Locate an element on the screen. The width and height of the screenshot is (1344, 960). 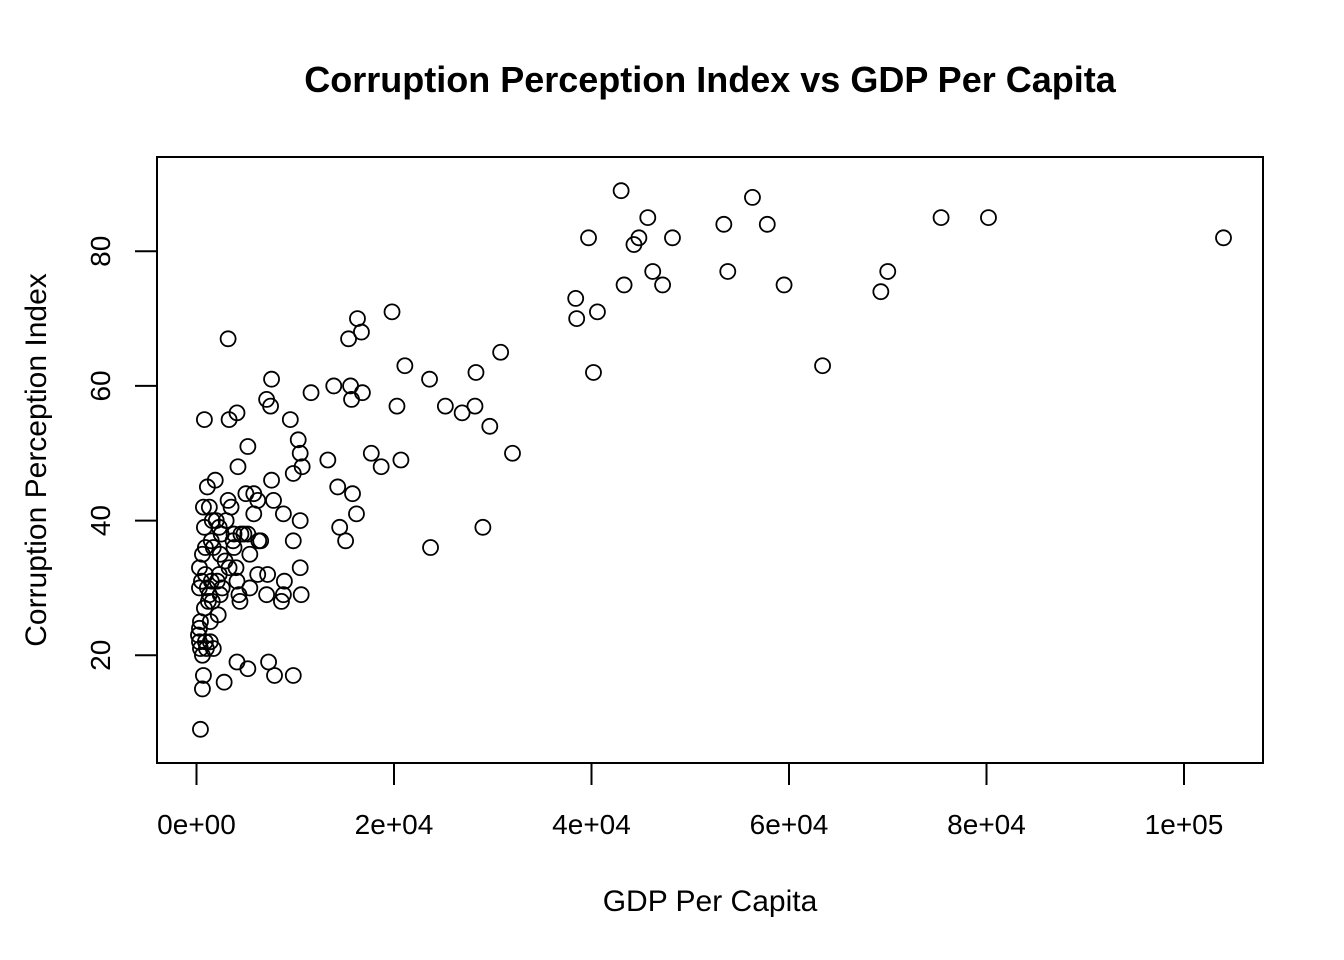
x-tick-label: 6e+04 is located at coordinates (789, 824).